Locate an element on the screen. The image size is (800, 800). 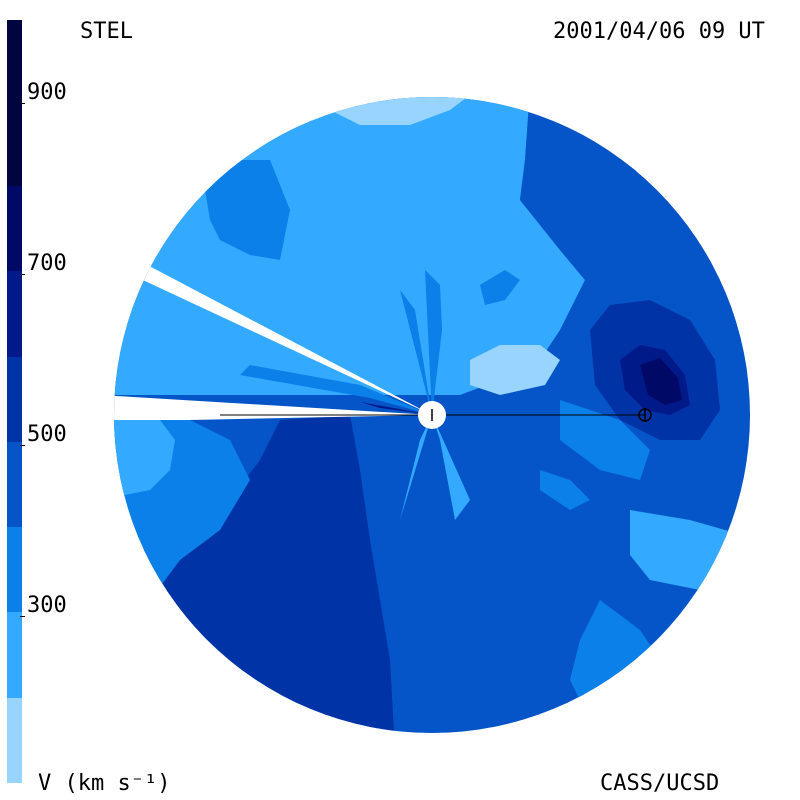
units-label: V (km s⁻¹) is located at coordinates (104, 783).